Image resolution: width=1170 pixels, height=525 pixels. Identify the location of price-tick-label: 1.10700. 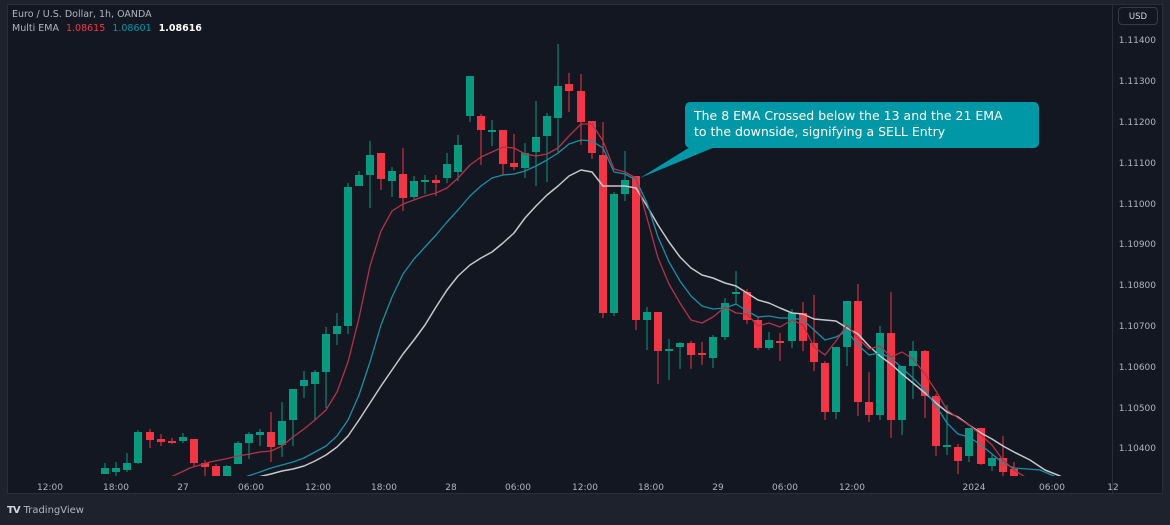
(1137, 327).